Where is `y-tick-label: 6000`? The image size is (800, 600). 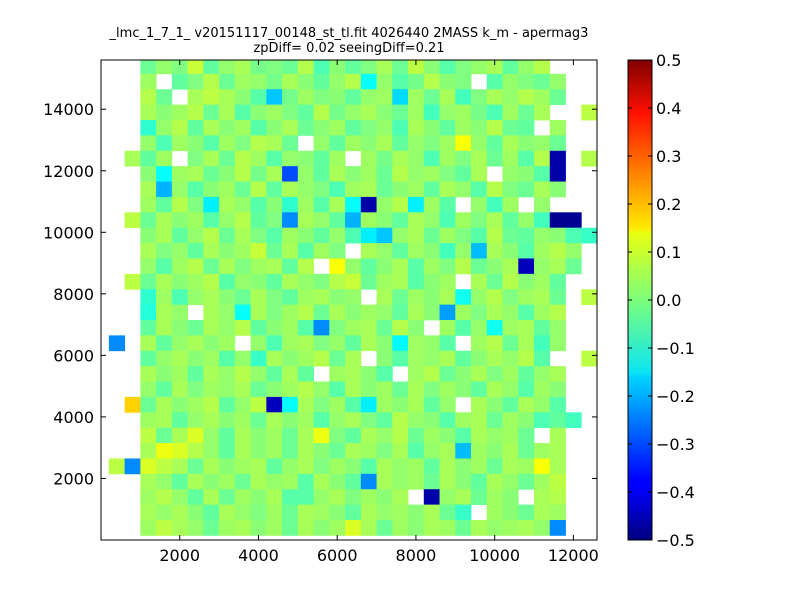 y-tick-label: 6000 is located at coordinates (73, 355).